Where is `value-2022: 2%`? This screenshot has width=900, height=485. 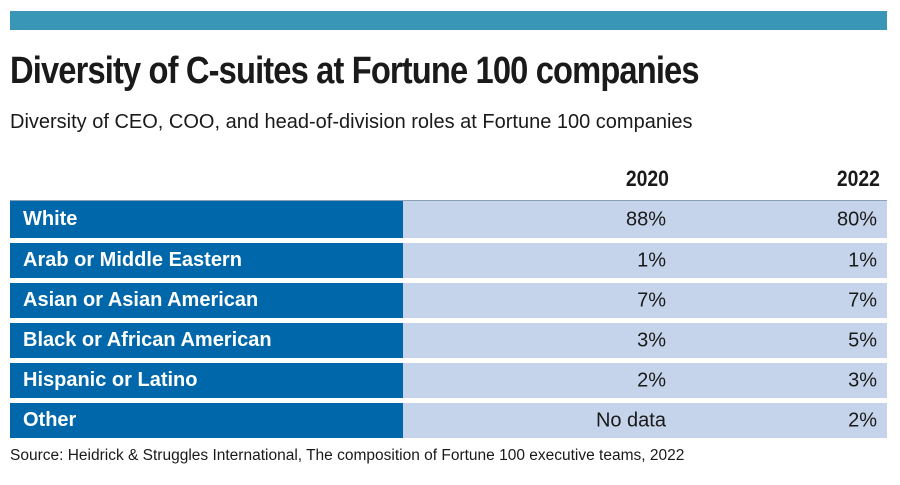 value-2022: 2% is located at coordinates (862, 420).